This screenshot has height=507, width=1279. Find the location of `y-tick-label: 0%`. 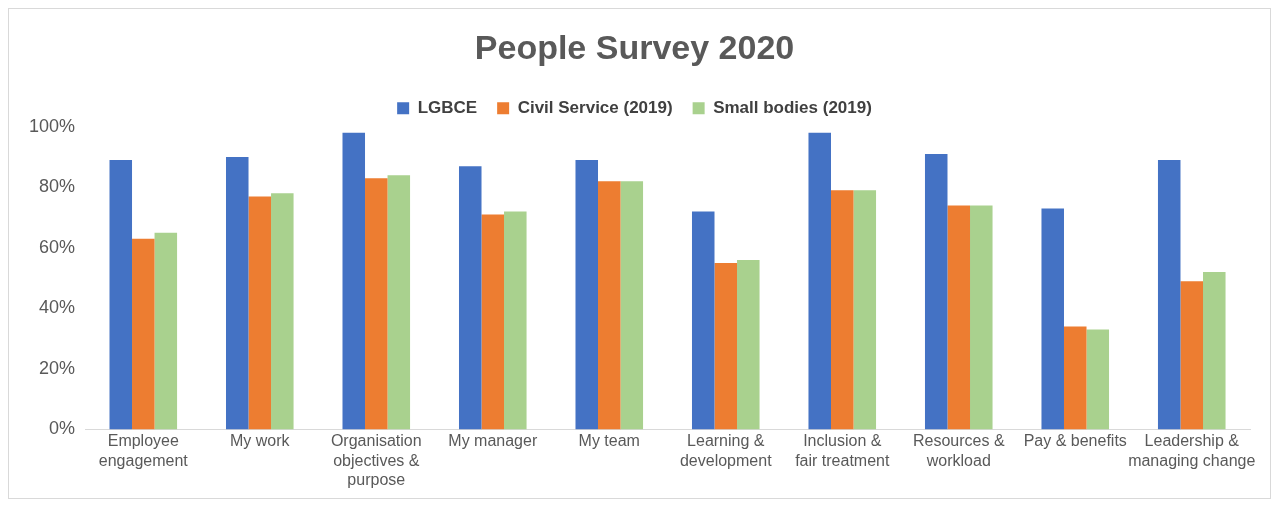

y-tick-label: 0% is located at coordinates (62, 428).